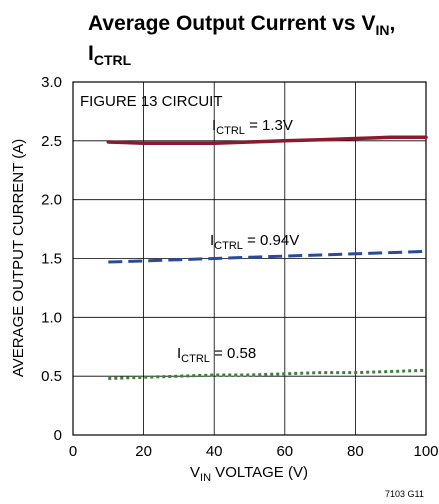 This screenshot has width=439, height=504. Describe the element at coordinates (216, 355) in the screenshot. I see `series-label-3: ICTRL = 0.58` at that location.